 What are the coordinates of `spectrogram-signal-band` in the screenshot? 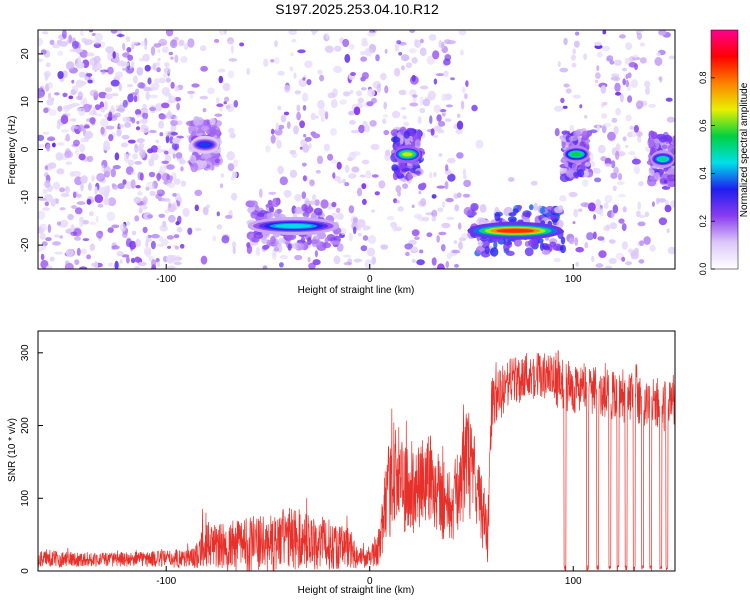 It's located at (205, 144).